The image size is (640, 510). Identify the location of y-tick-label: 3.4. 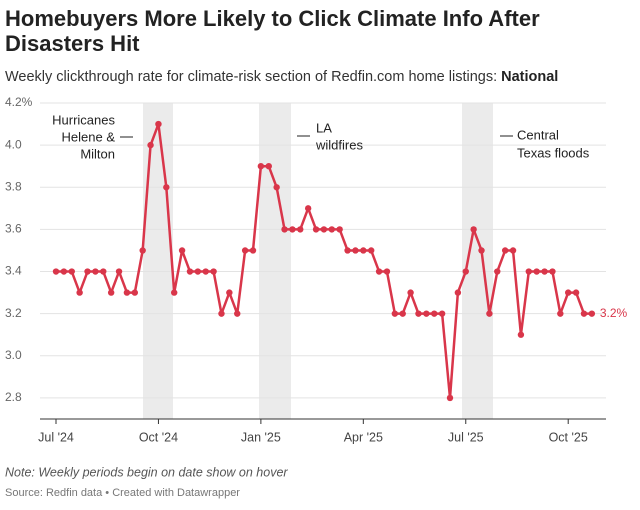
(13, 271).